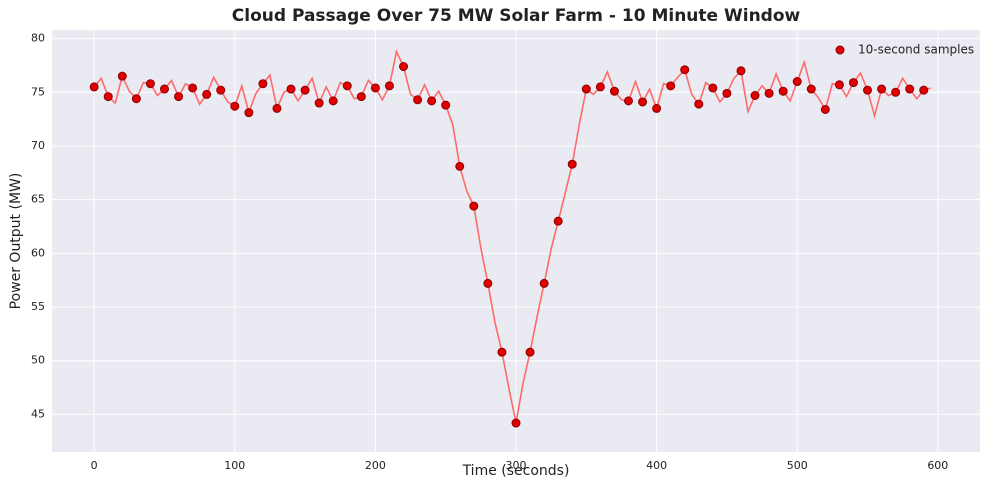  I want to click on legend-marker, so click(840, 50).